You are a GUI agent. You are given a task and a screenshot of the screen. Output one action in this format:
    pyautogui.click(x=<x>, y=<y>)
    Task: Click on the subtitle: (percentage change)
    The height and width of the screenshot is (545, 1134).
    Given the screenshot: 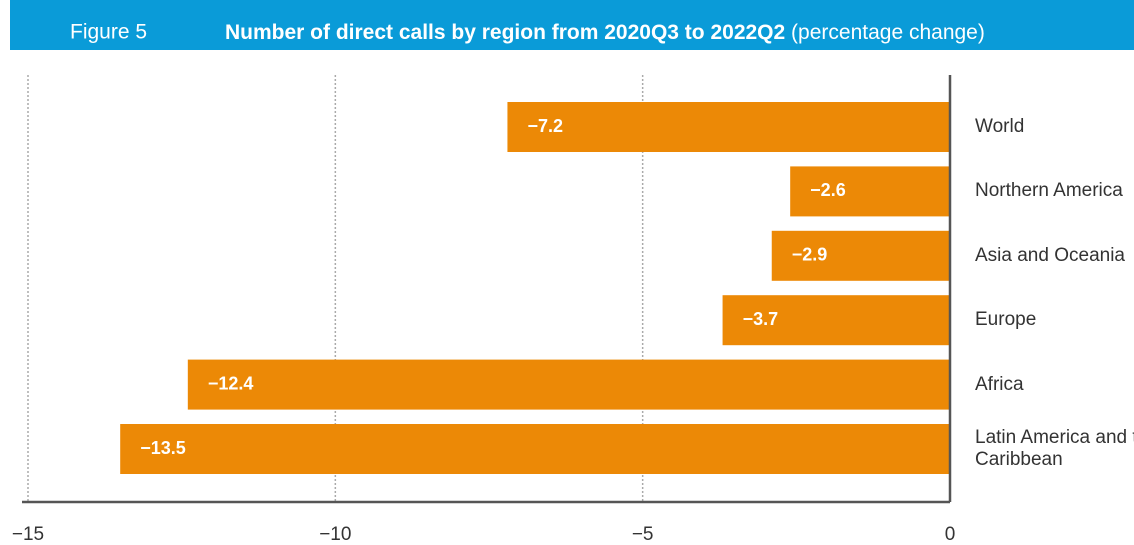 What is the action you would take?
    pyautogui.click(x=888, y=32)
    